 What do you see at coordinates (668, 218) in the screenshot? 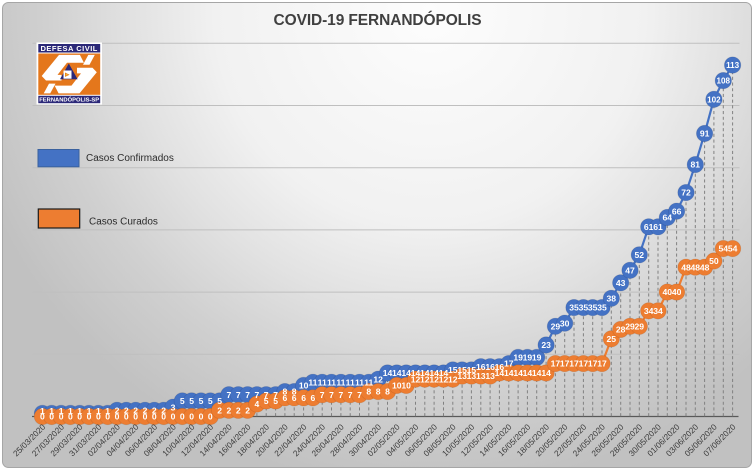
I see `svg-text: 64` at bounding box center [668, 218].